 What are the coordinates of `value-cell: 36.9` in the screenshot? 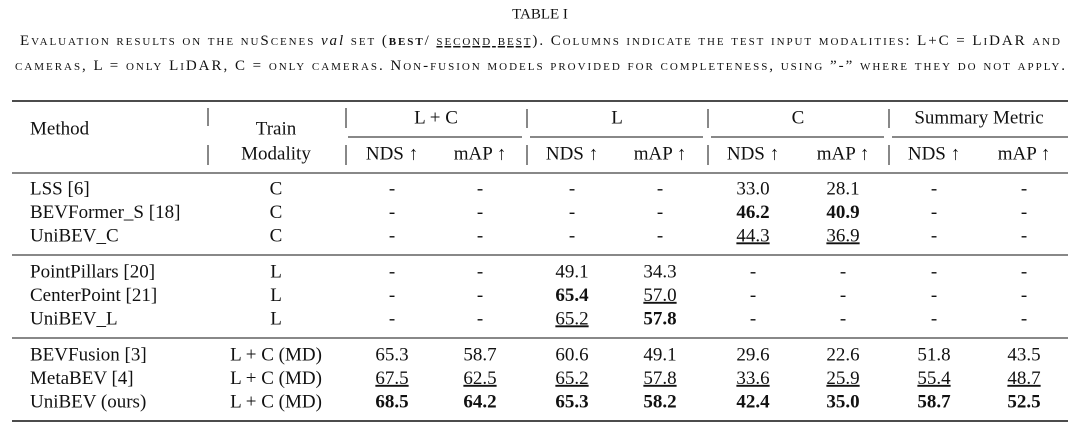 It's located at (842, 235).